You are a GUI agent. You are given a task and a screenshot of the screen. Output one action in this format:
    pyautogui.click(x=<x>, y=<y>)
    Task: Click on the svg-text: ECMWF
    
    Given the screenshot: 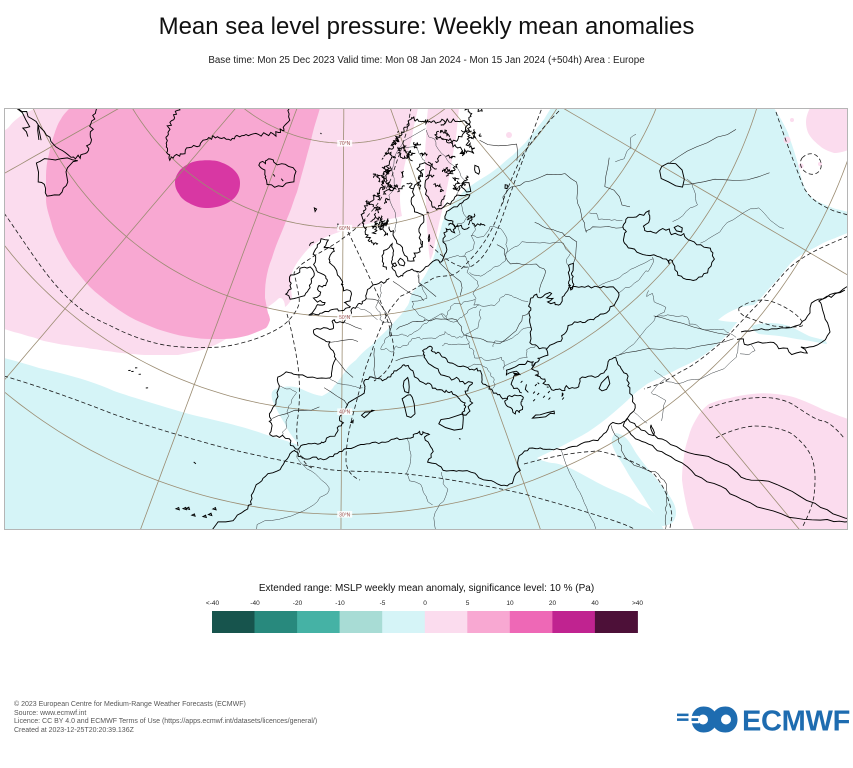 What is the action you would take?
    pyautogui.click(x=796, y=722)
    